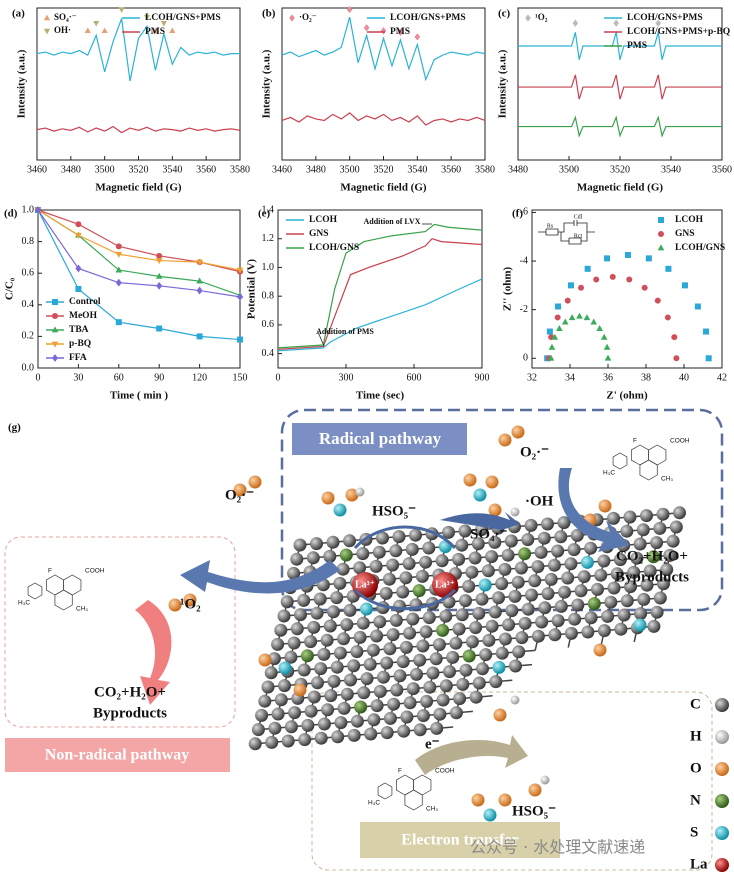 This screenshot has width=734, height=875. I want to click on molecule: F COOH H₃C CH₃, so click(411, 790).